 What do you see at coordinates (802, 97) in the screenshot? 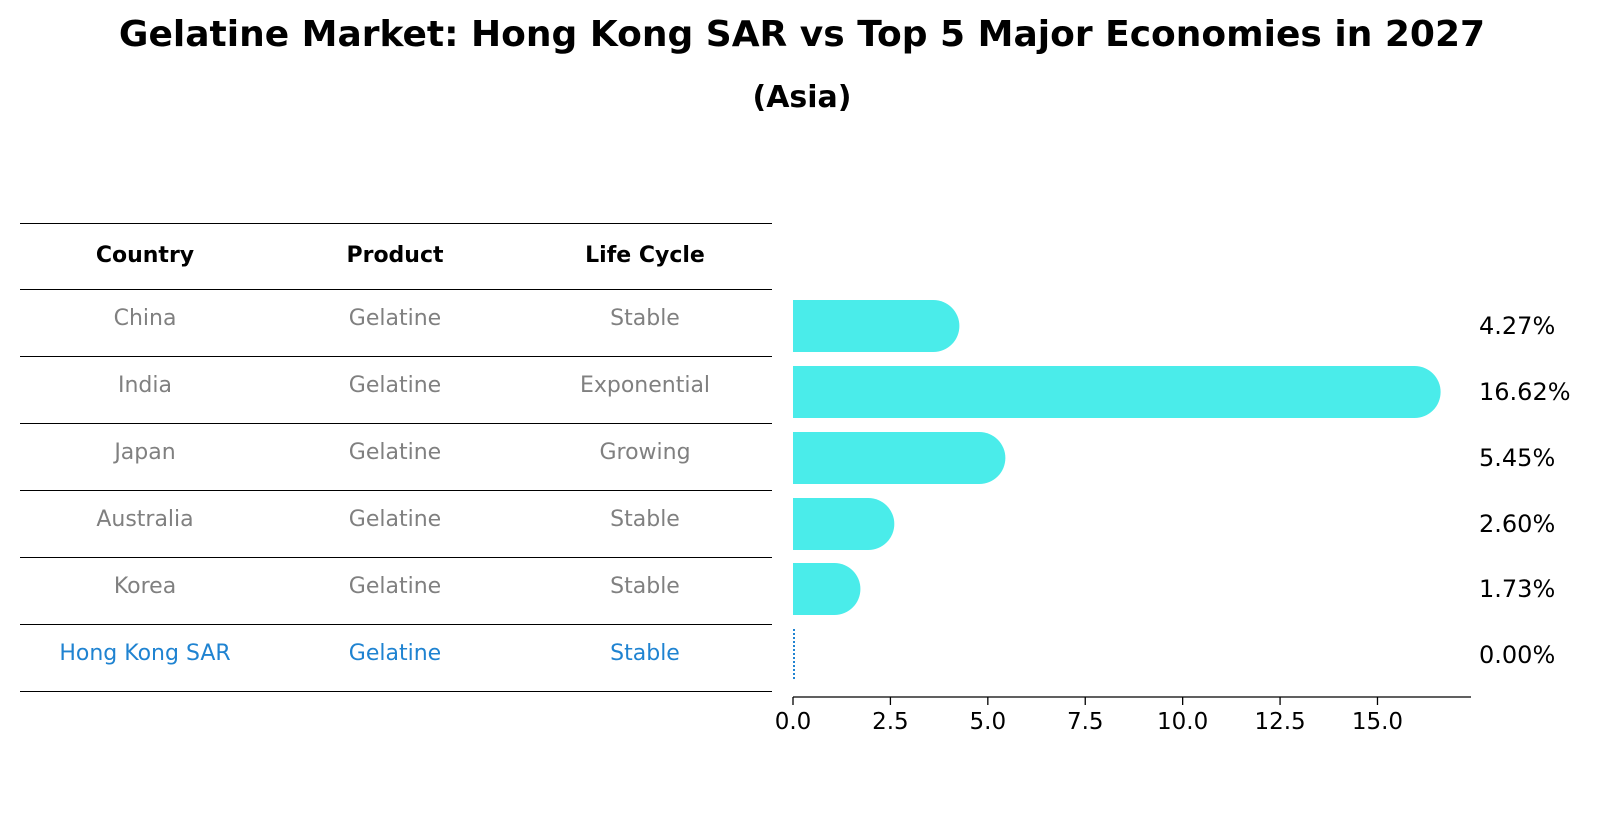
I see `chart-subtitle: (Asia)` at bounding box center [802, 97].